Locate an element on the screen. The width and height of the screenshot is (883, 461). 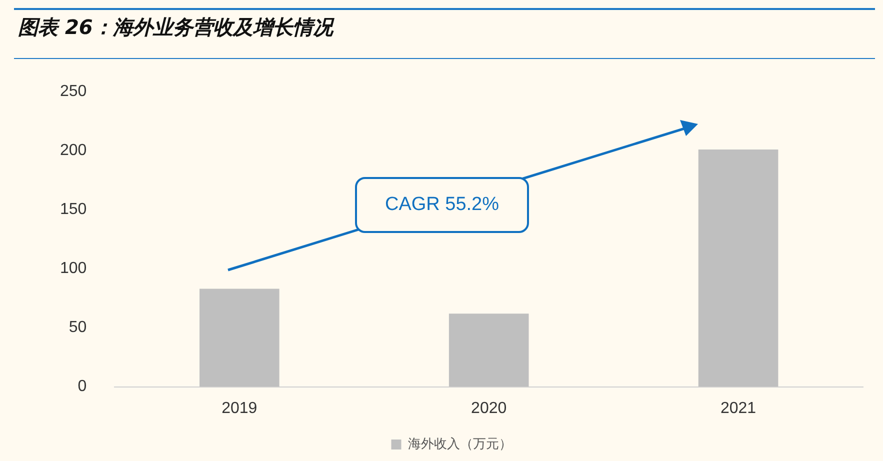
y-tick-label: 0 is located at coordinates (82, 387).